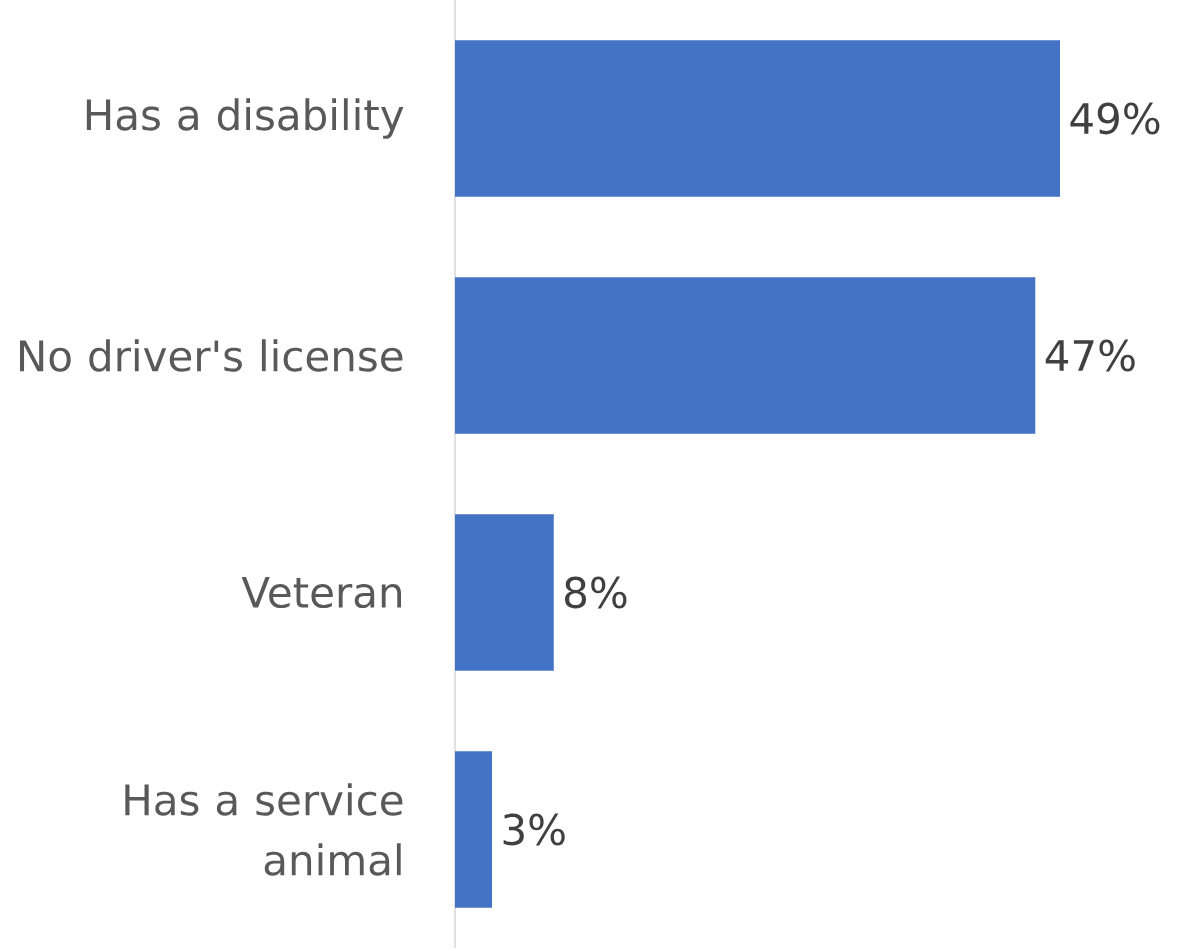  What do you see at coordinates (264, 829) in the screenshot?
I see `y-tick-label: Has a service animal` at bounding box center [264, 829].